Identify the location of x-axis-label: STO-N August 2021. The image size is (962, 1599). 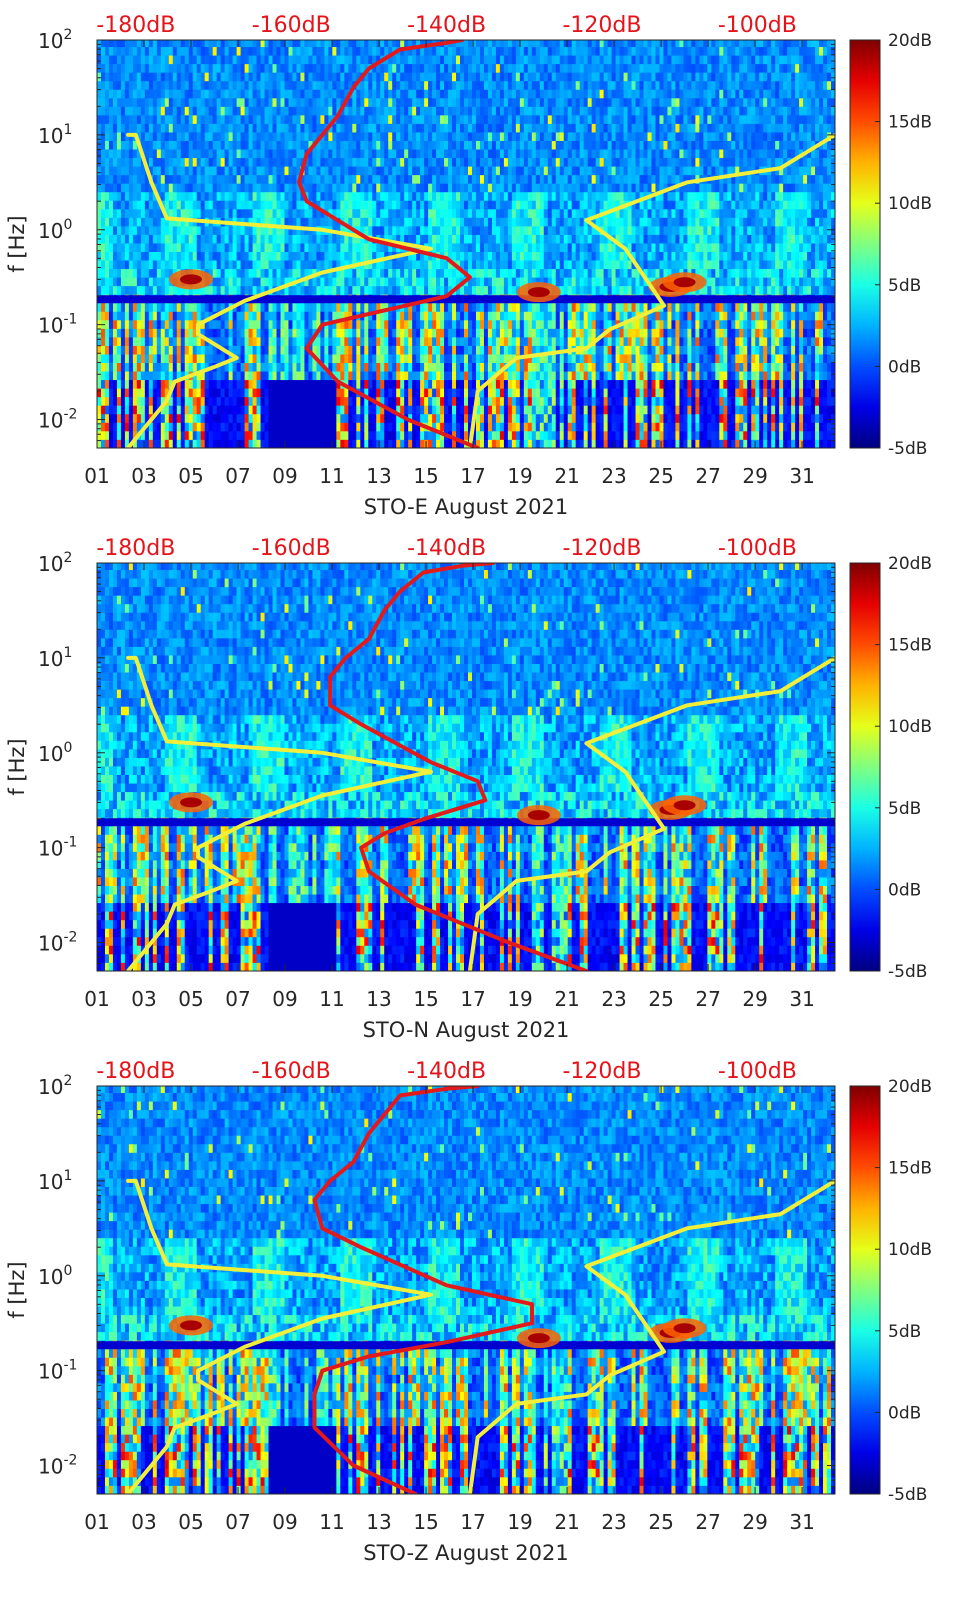
(466, 1030).